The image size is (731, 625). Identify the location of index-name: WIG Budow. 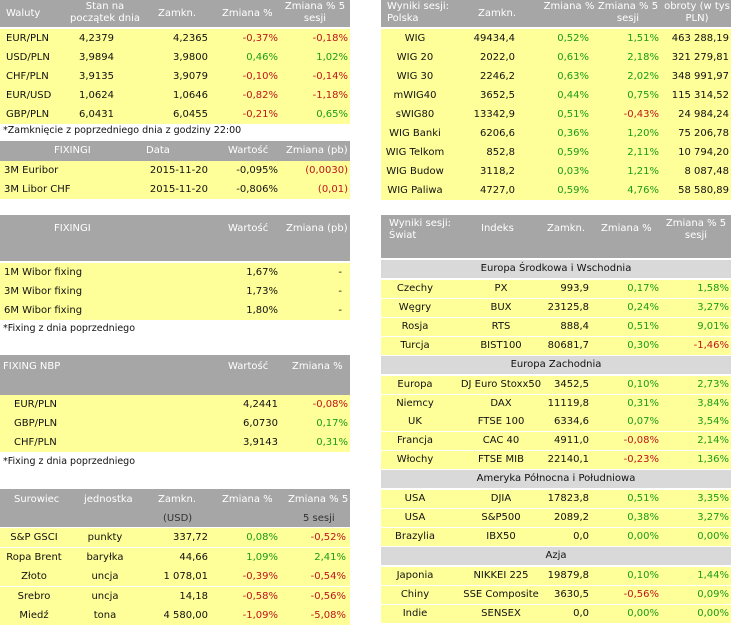
(415, 171).